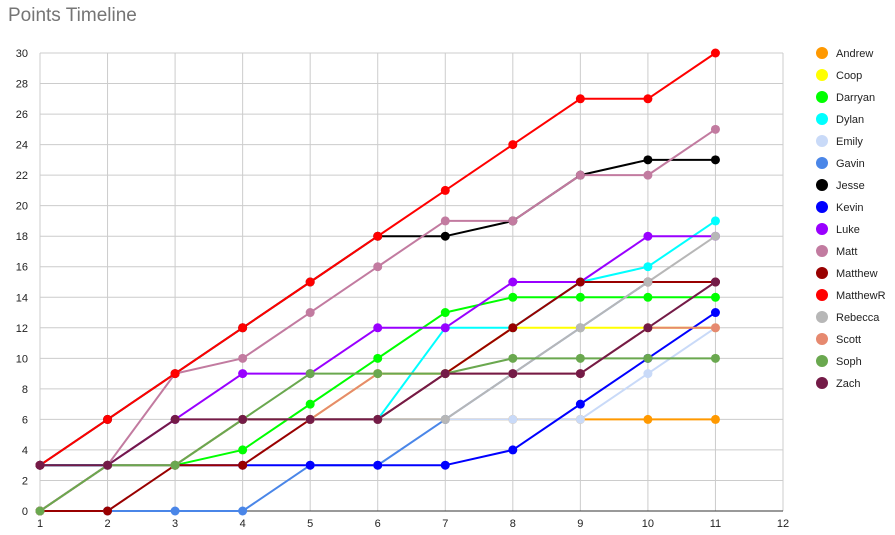 This screenshot has height=535, width=895. Describe the element at coordinates (849, 142) in the screenshot. I see `legend-label-emily: Emily` at that location.